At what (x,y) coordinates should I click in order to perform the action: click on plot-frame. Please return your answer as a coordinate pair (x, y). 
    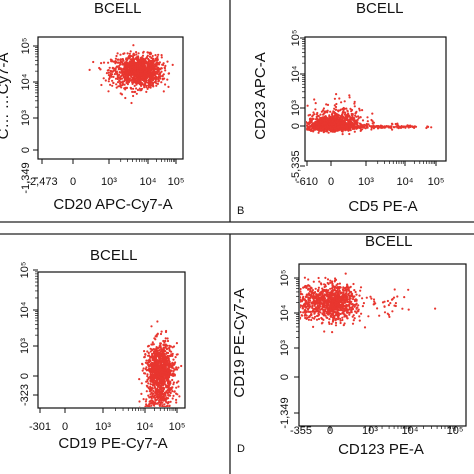
    Looking at the image, I should click on (111, 340).